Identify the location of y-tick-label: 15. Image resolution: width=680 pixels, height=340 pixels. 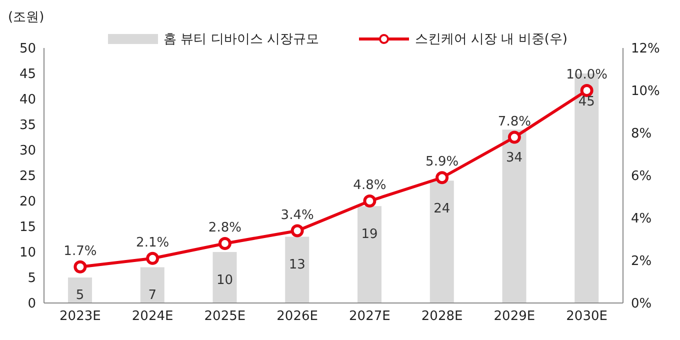
(27, 228).